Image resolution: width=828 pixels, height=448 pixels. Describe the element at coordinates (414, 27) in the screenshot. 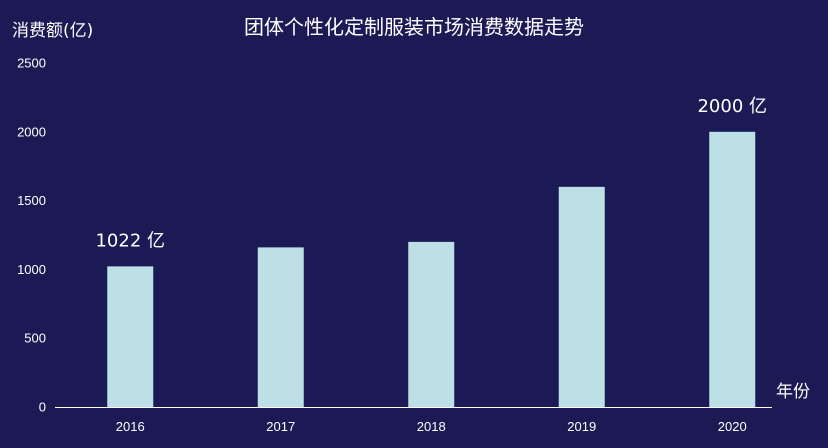

I see `chart-title: 团体个性化定制服装市场消费数据走势` at that location.